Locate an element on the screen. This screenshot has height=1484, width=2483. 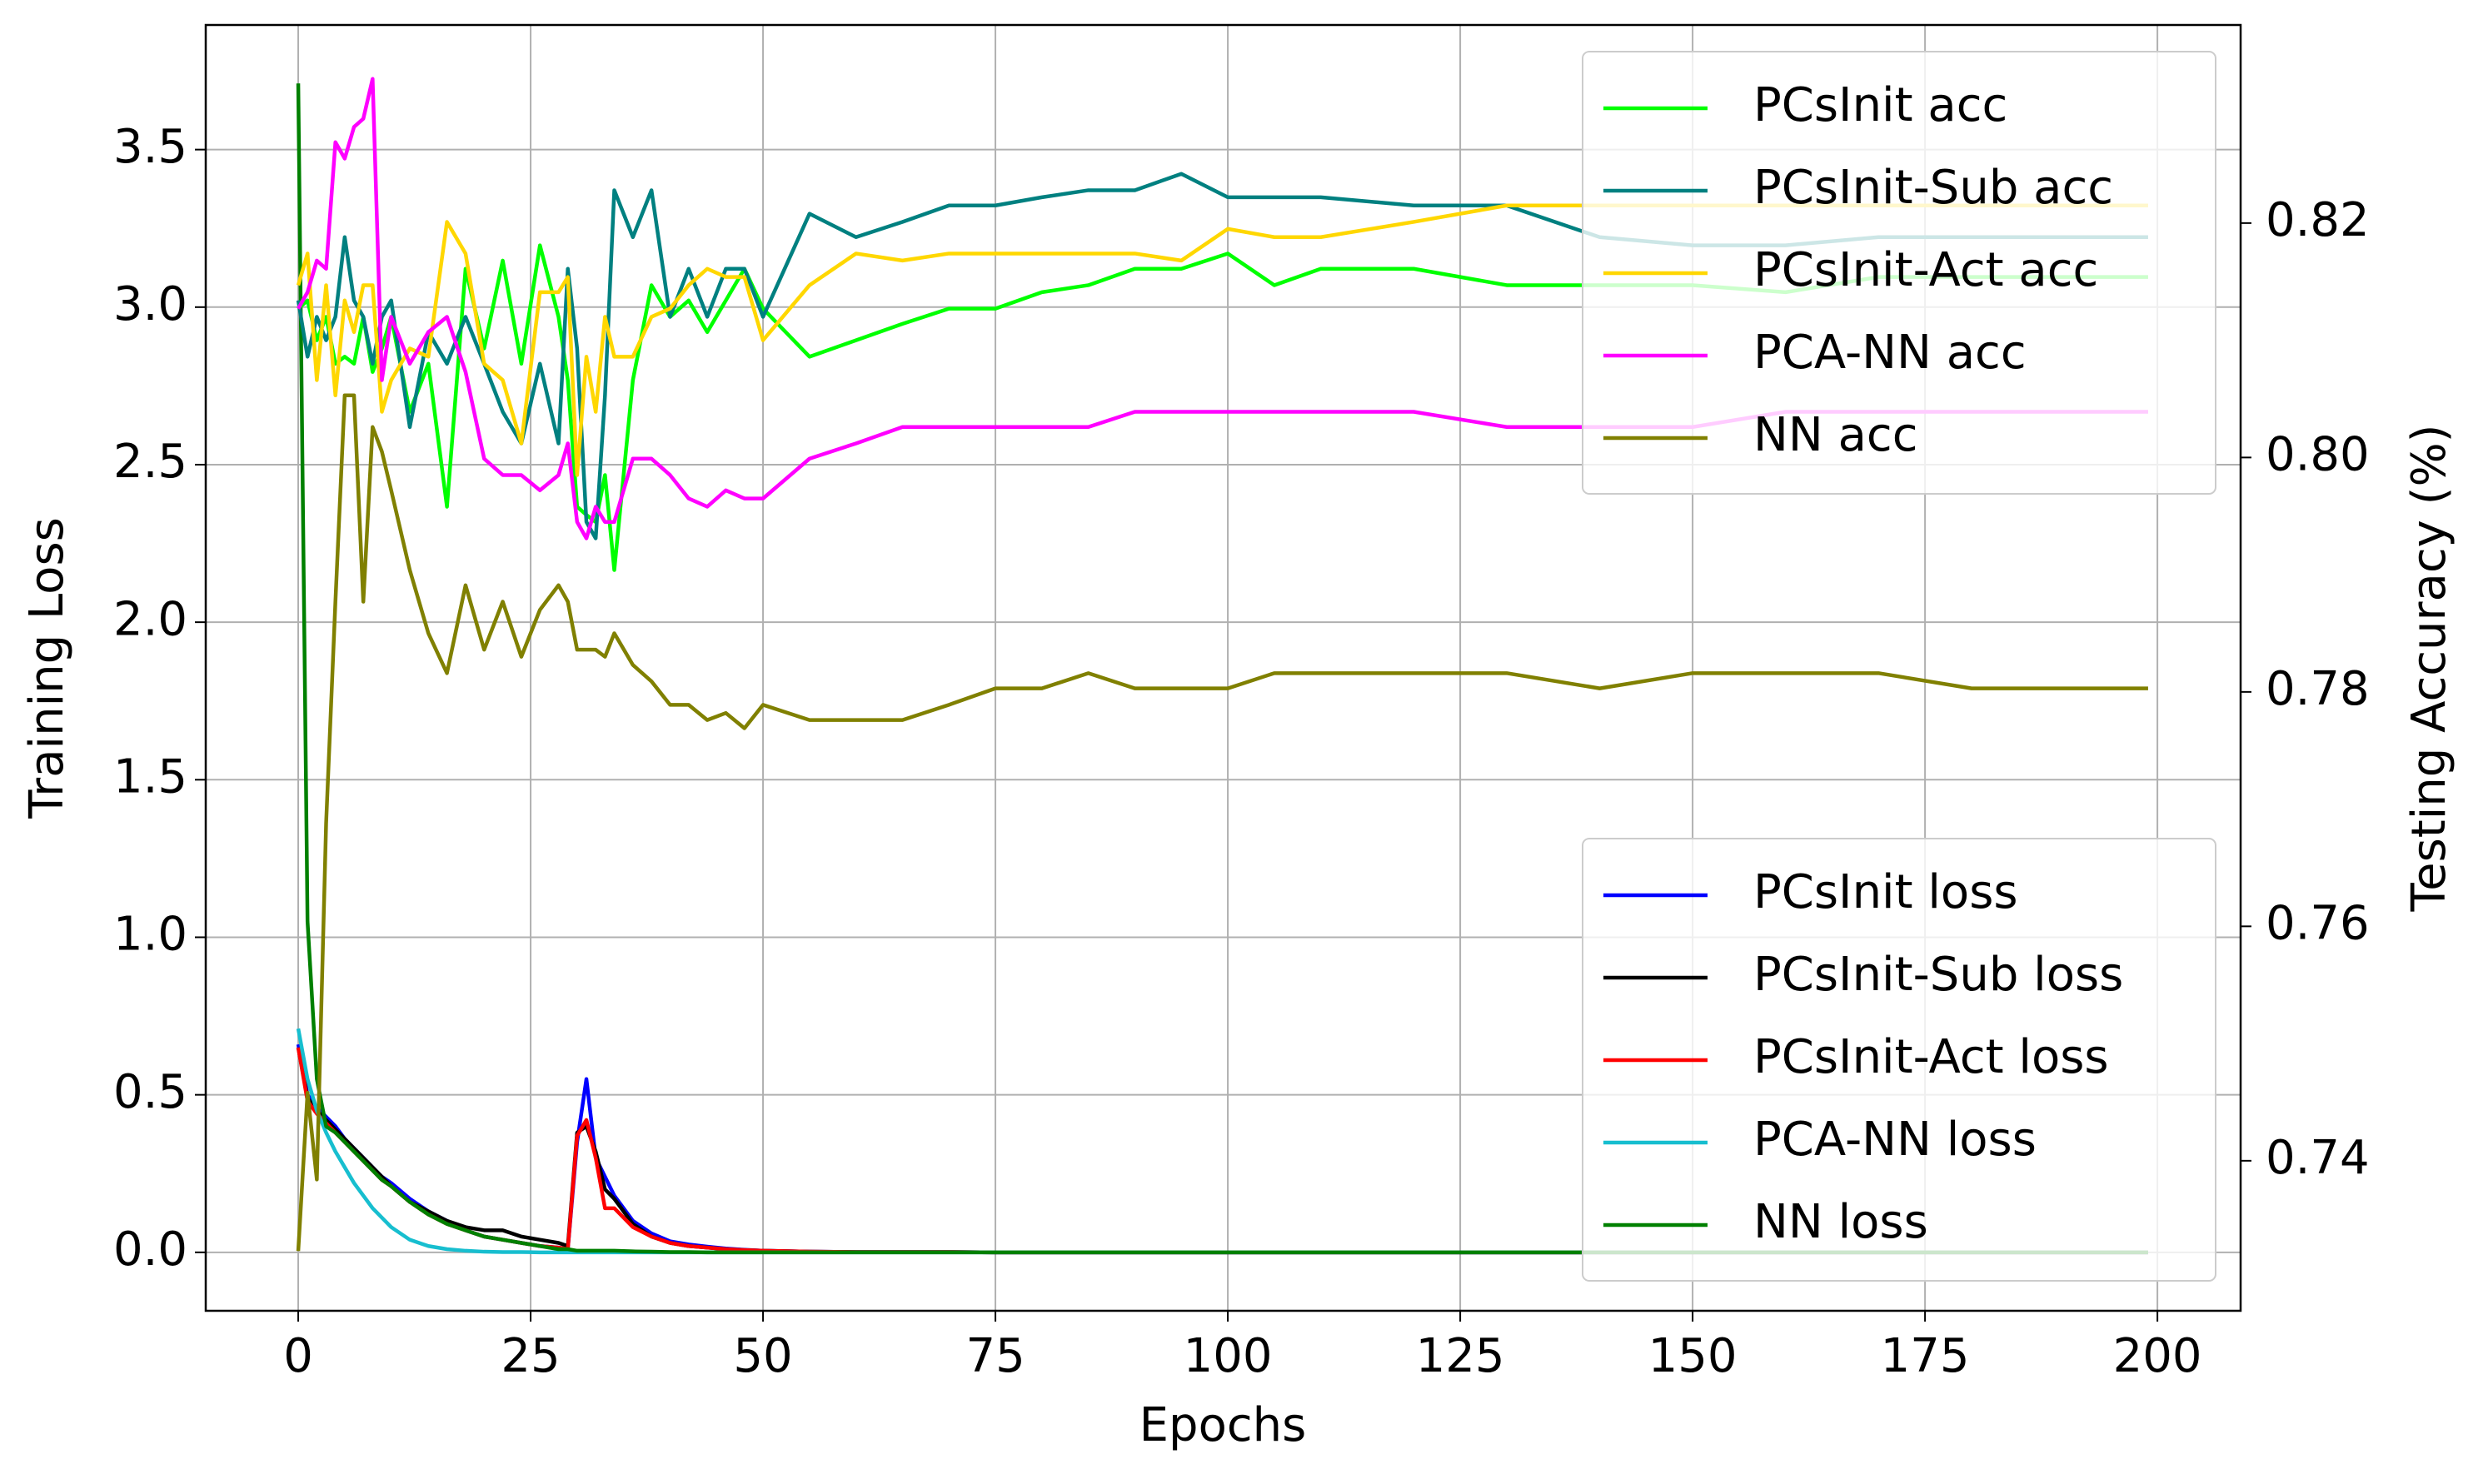
x-tick-label: 200 is located at coordinates (2157, 1356).